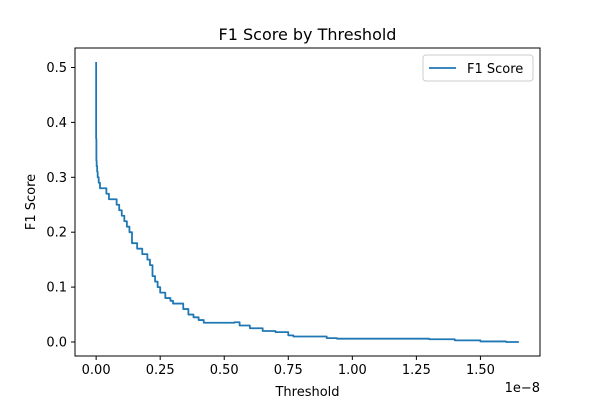 This screenshot has height=400, width=600. I want to click on y-axis-ticks: 0.0 0.1 0.2 0.3 0.4 0.5, so click(60, 206).